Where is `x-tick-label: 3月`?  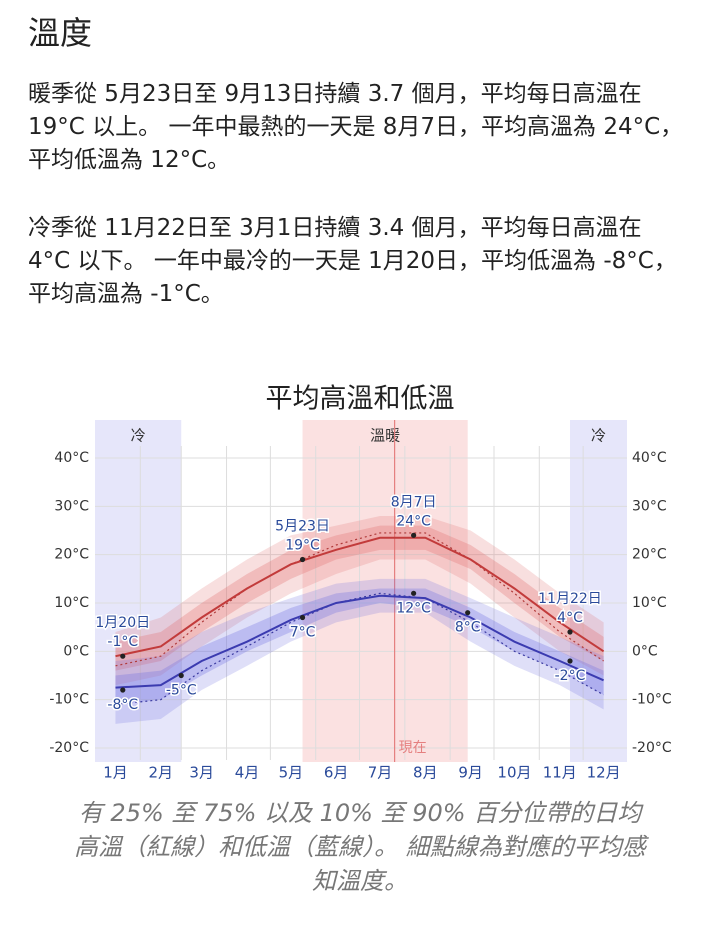
x-tick-label: 3月 is located at coordinates (201, 773).